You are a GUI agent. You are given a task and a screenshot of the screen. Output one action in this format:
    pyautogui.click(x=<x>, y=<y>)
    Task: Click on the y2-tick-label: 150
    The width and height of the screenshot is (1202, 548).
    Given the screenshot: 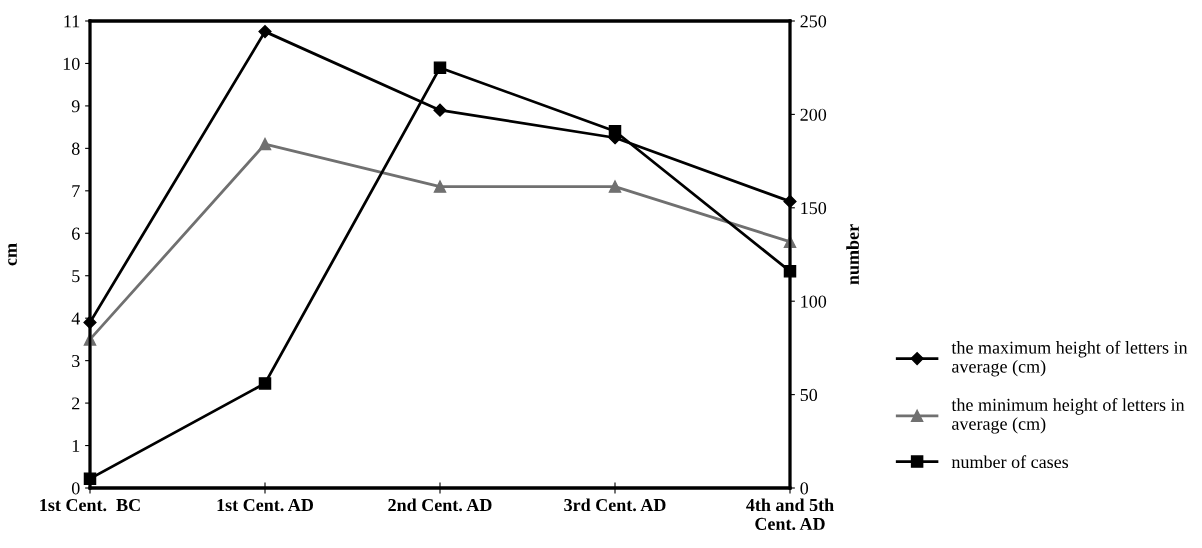 What is the action you would take?
    pyautogui.click(x=814, y=208)
    